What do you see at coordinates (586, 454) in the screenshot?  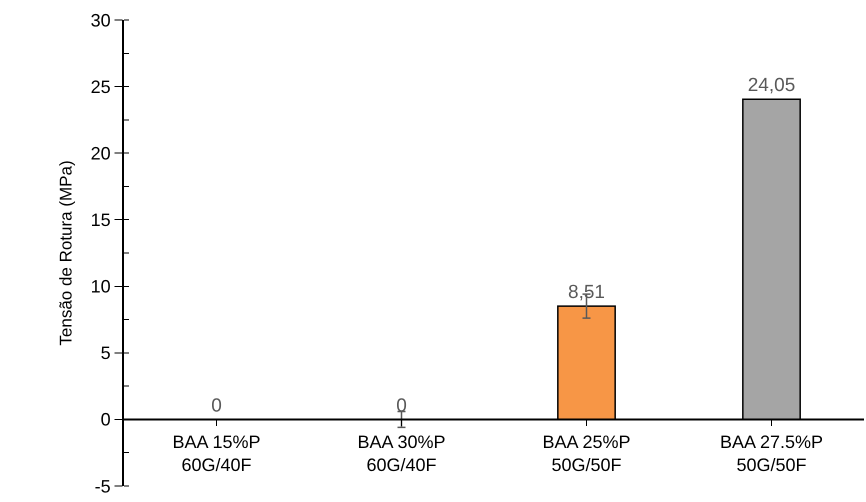 I see `x-tick-label: BAA 25%P 50G/50F` at bounding box center [586, 454].